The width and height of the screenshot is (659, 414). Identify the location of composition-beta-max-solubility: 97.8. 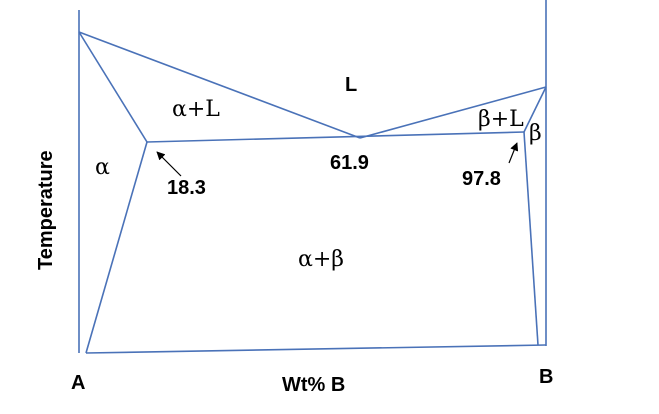
(481, 179).